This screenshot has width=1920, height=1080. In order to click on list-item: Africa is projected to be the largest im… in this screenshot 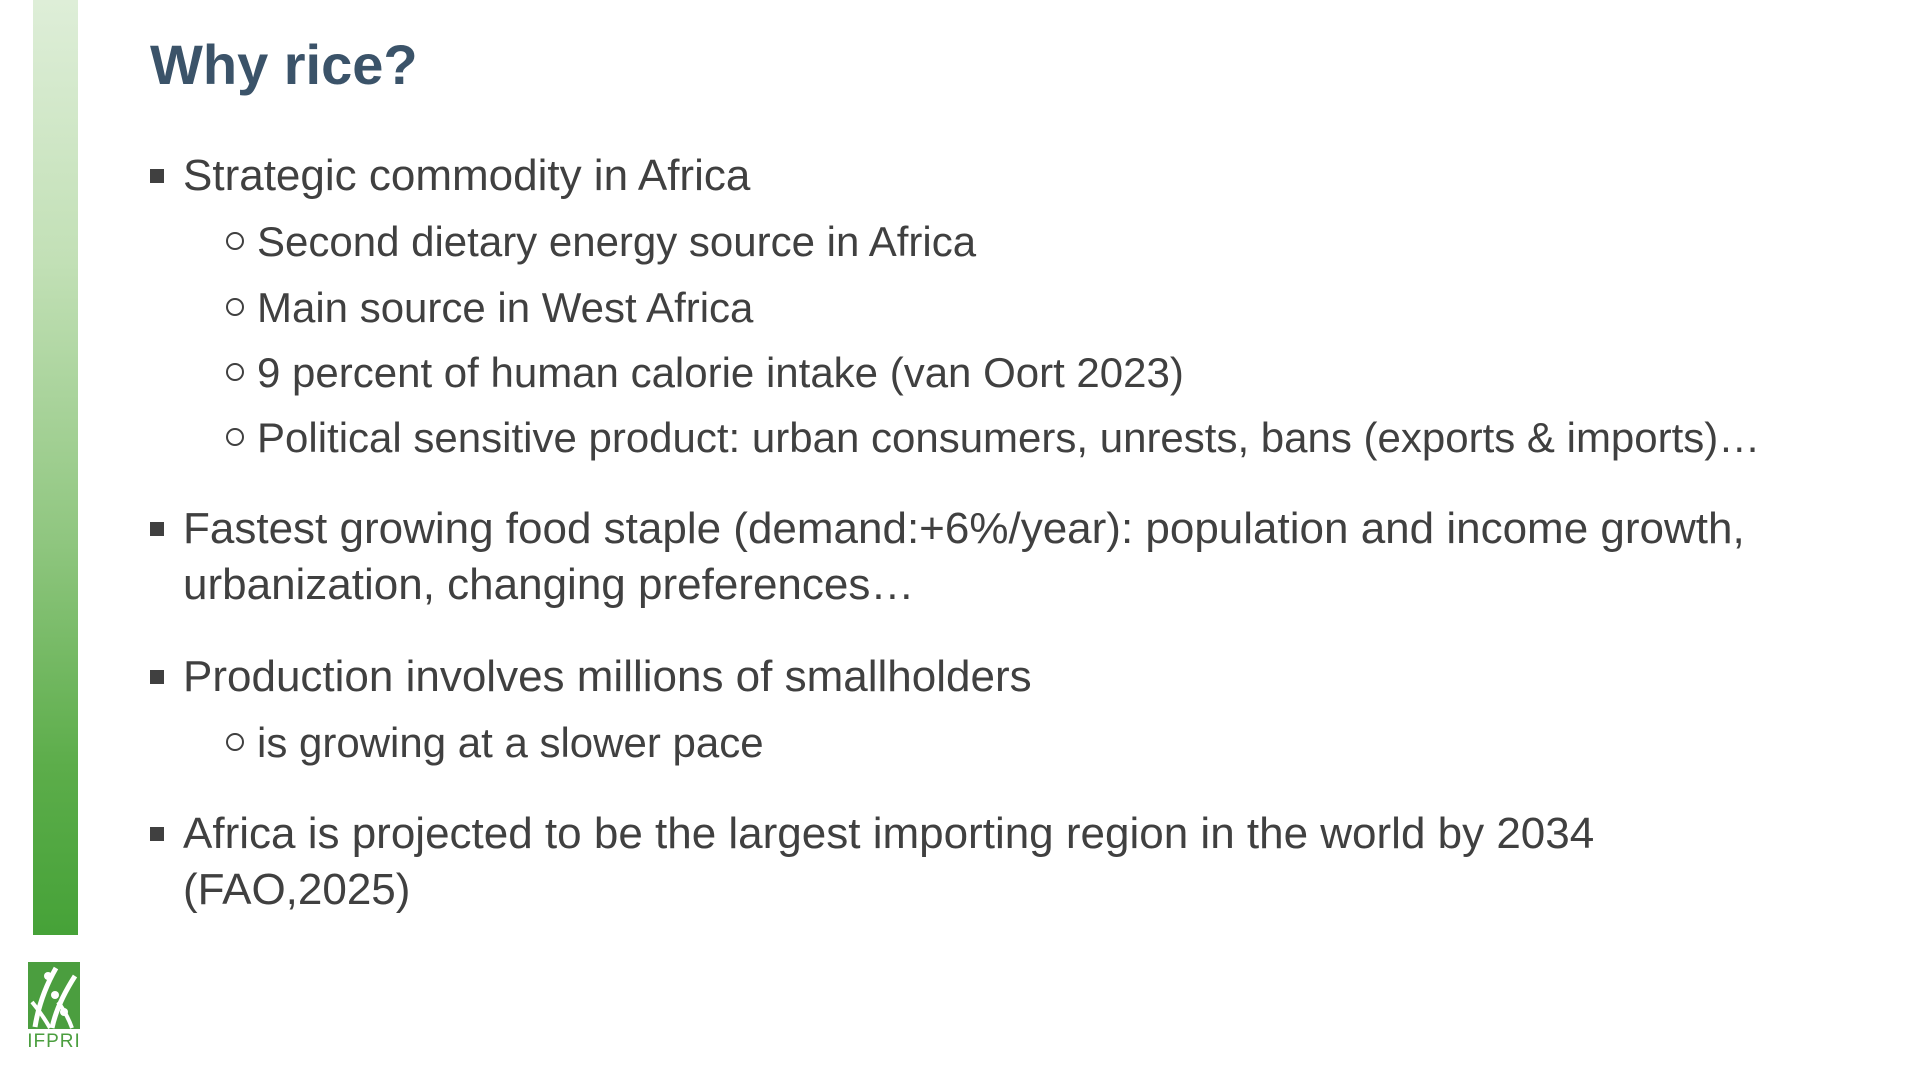, I will do `click(956, 862)`.